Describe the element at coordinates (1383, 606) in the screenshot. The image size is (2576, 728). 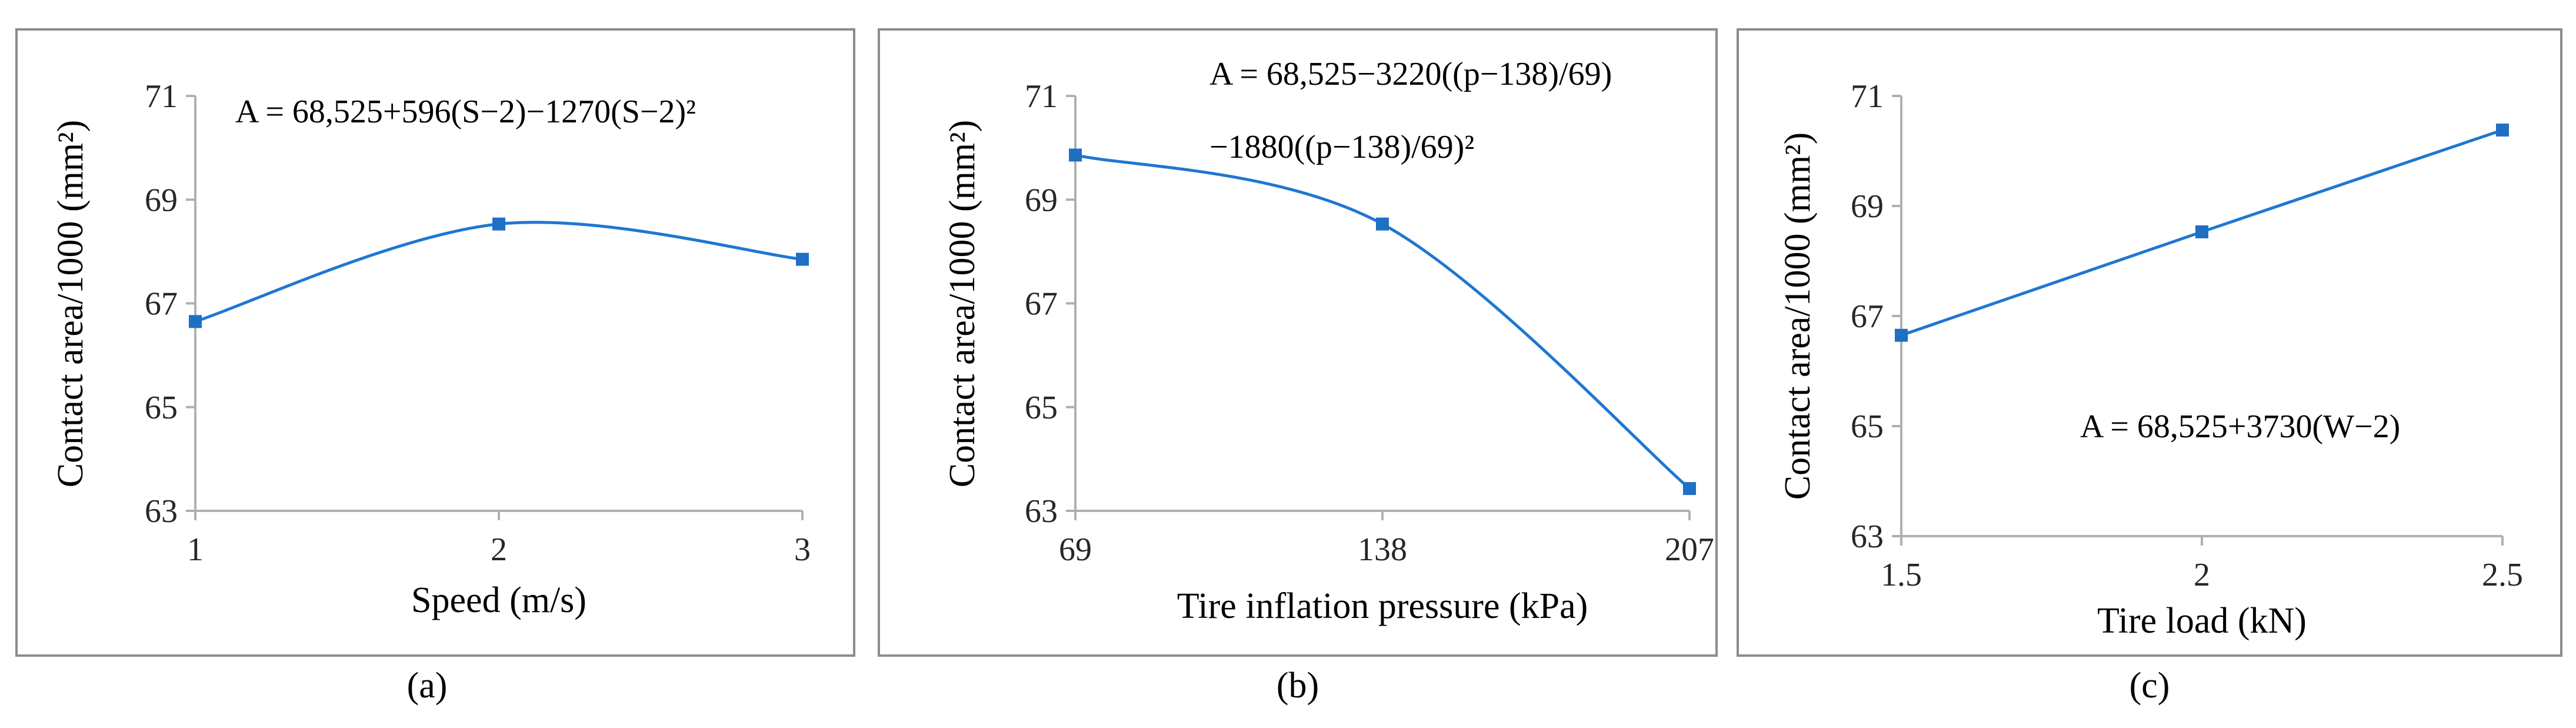
I see `x-axis-label: Tire inflation pressure (kPa)` at that location.